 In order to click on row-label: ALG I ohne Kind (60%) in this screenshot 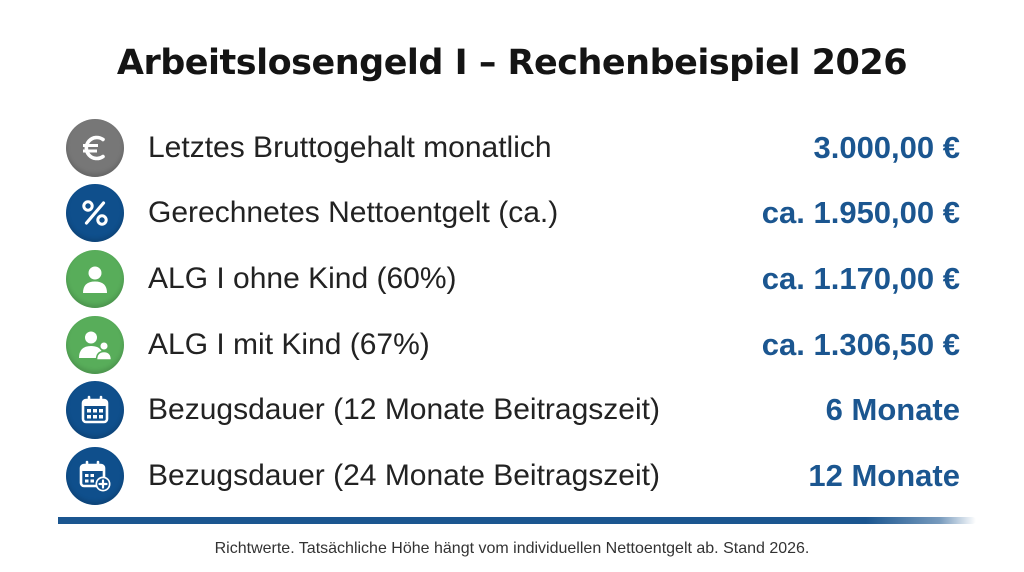, I will do `click(302, 278)`.